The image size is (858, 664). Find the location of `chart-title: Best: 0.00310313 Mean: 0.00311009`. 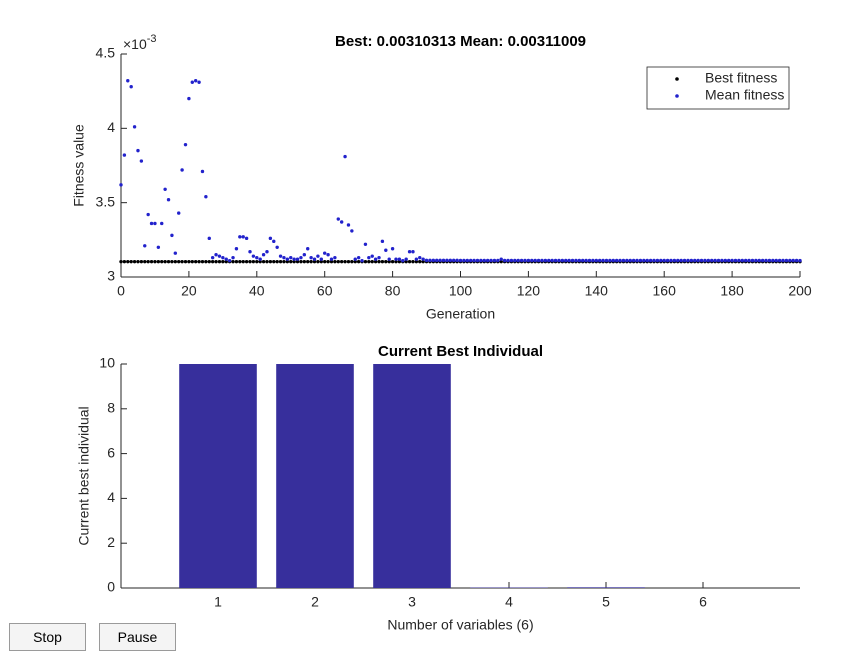

chart-title: Best: 0.00310313 Mean: 0.00311009 is located at coordinates (460, 41).